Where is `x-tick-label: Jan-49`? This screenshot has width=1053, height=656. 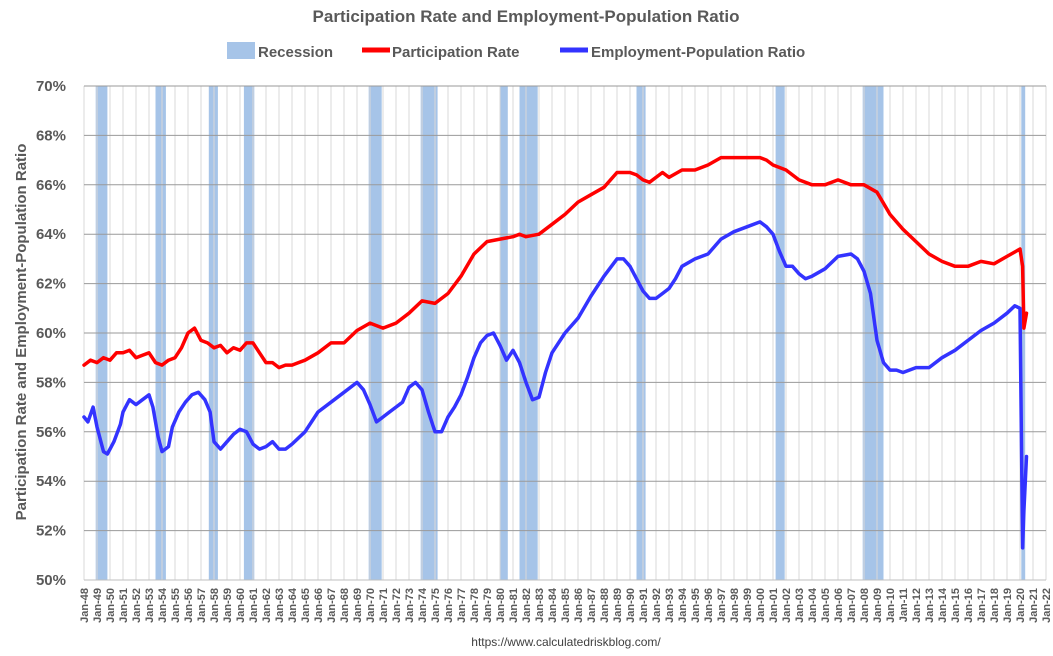
x-tick-label: Jan-49 is located at coordinates (98, 605).